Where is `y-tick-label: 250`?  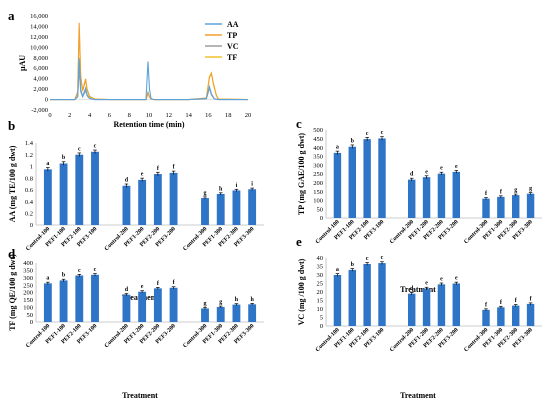 y-tick-label: 250 is located at coordinates (318, 174).